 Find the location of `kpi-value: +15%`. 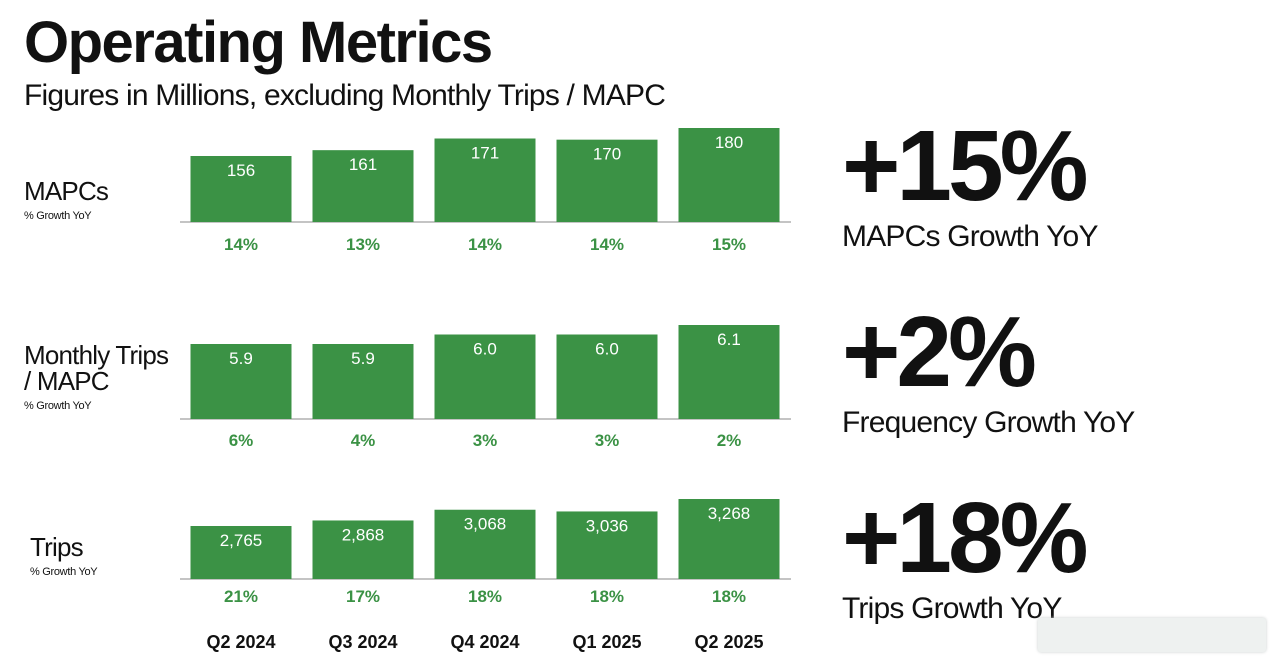

kpi-value: +15% is located at coordinates (965, 166).